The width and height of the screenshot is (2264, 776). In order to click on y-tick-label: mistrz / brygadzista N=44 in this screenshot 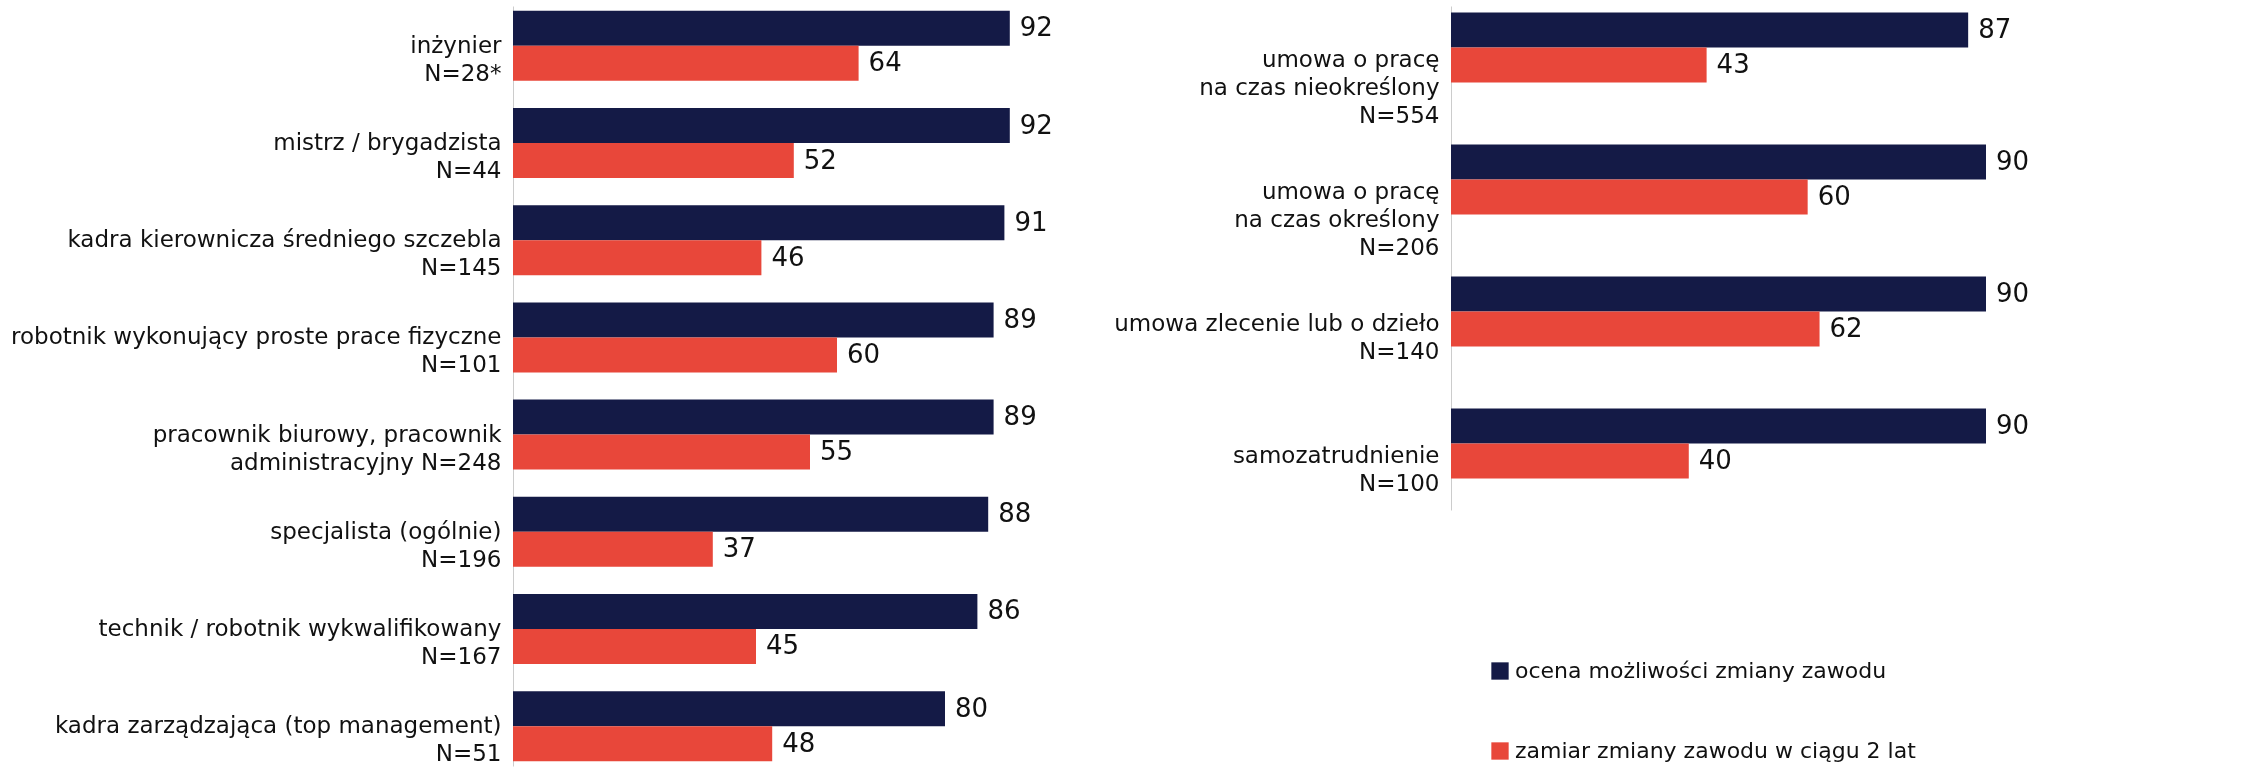, I will do `click(387, 156)`.